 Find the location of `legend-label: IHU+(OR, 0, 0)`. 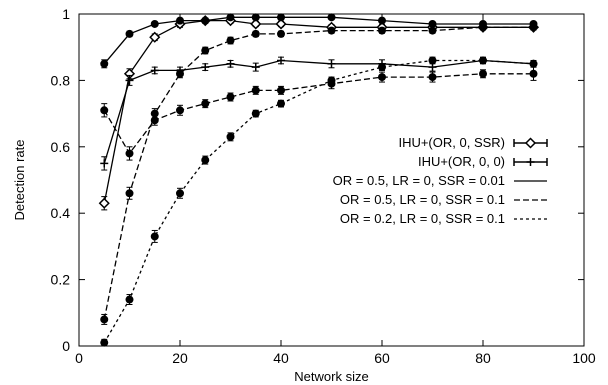

legend-label: IHU+(OR, 0, 0) is located at coordinates (461, 161).